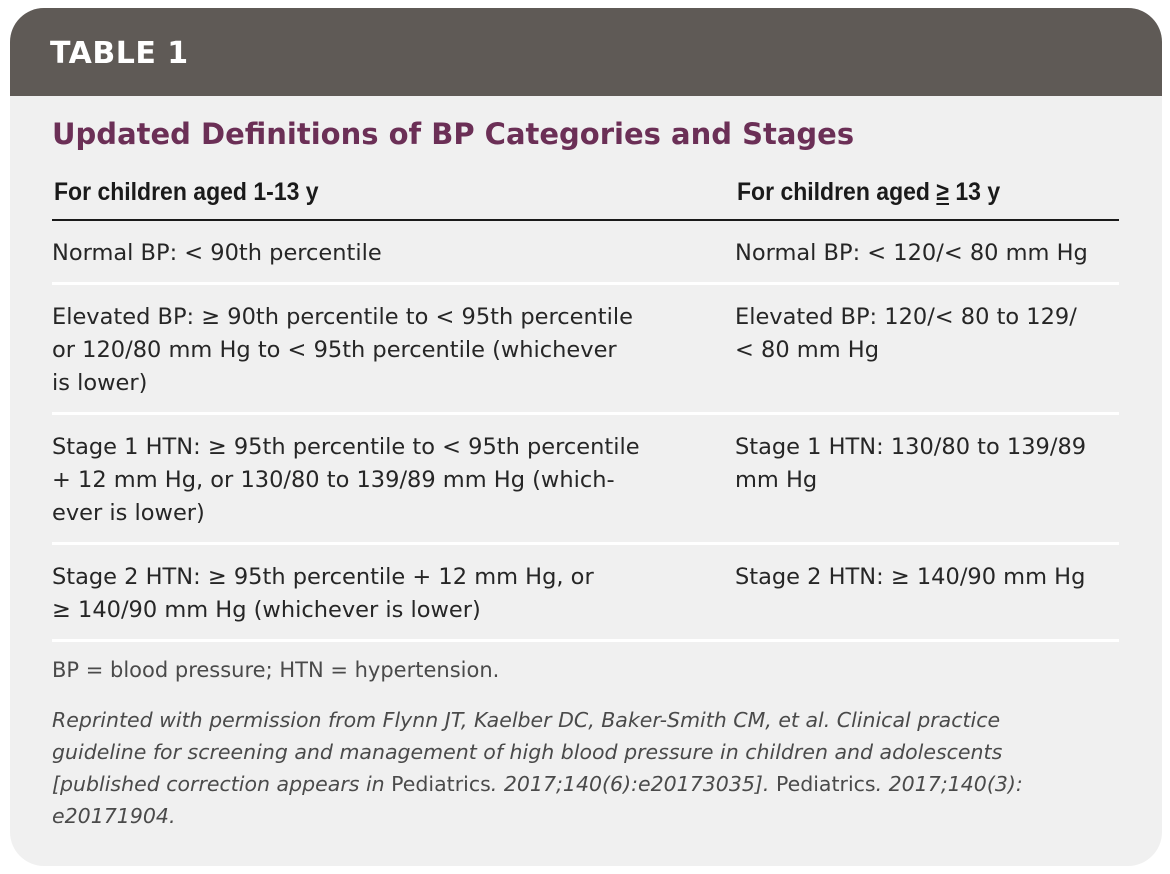 This screenshot has width=1170, height=874. I want to click on cell-line: Elevated BP: 120/< 80 to 129/, so click(906, 317).